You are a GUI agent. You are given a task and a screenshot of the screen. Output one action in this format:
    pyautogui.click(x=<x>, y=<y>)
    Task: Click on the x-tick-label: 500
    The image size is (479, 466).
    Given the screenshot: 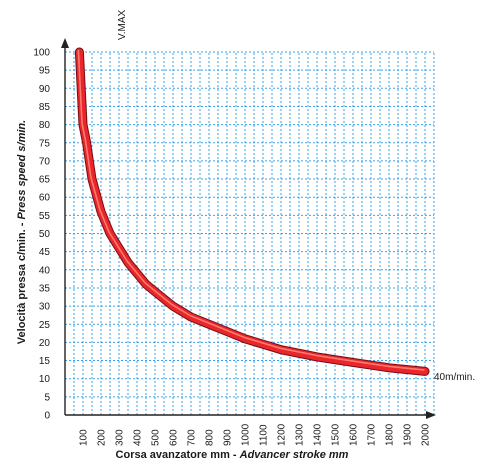 What is the action you would take?
    pyautogui.click(x=156, y=437)
    